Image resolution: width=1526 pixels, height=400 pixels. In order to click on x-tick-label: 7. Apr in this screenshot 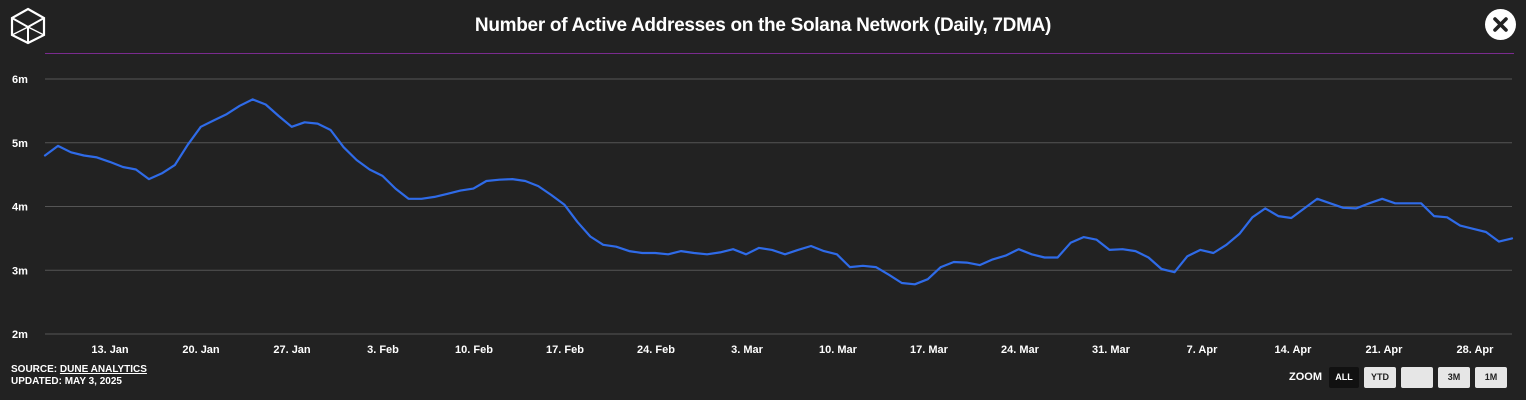, I will do `click(1202, 350)`.